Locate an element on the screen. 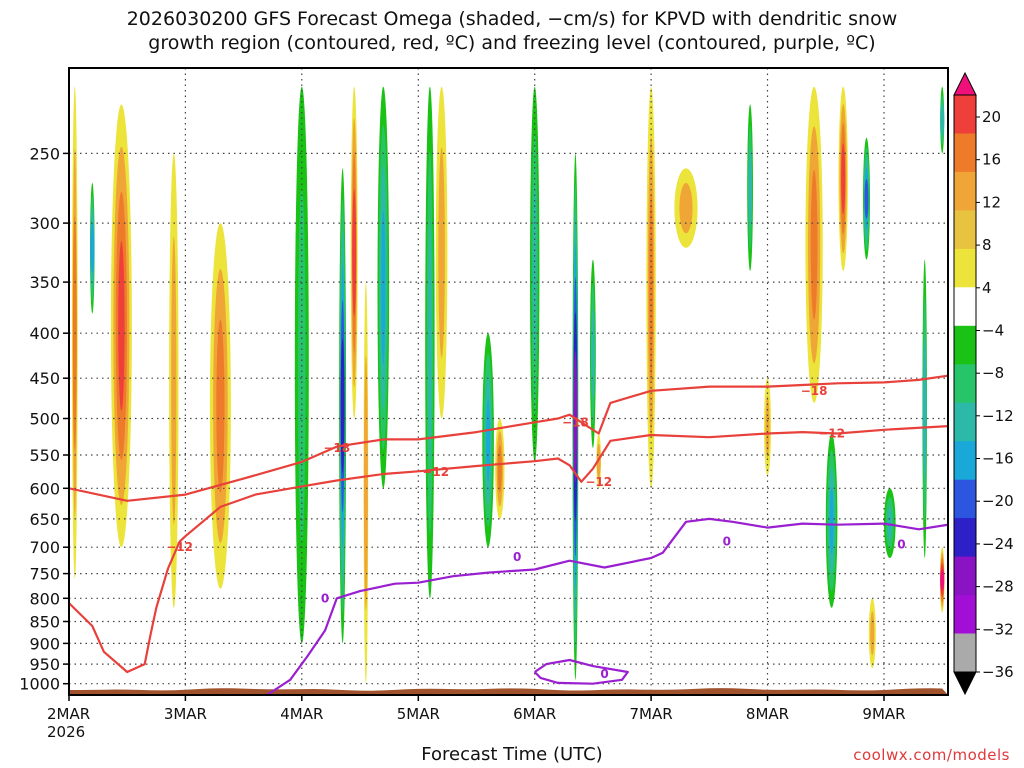 This screenshot has height=768, width=1024. surface-terrain is located at coordinates (508, 691).